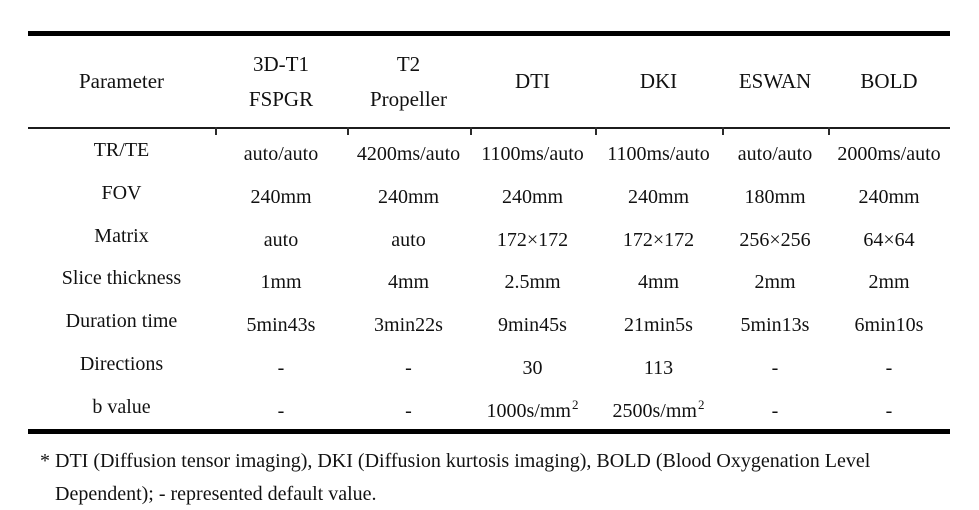  Describe the element at coordinates (489, 193) in the screenshot. I see `table-row: FOV 240mm 240mm 240mm 240mm 180mm 240mm` at that location.